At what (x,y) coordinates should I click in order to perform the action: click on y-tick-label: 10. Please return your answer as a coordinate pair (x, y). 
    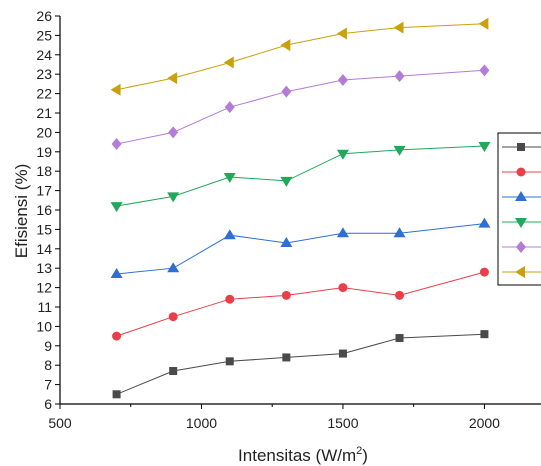
    Looking at the image, I should click on (44, 326).